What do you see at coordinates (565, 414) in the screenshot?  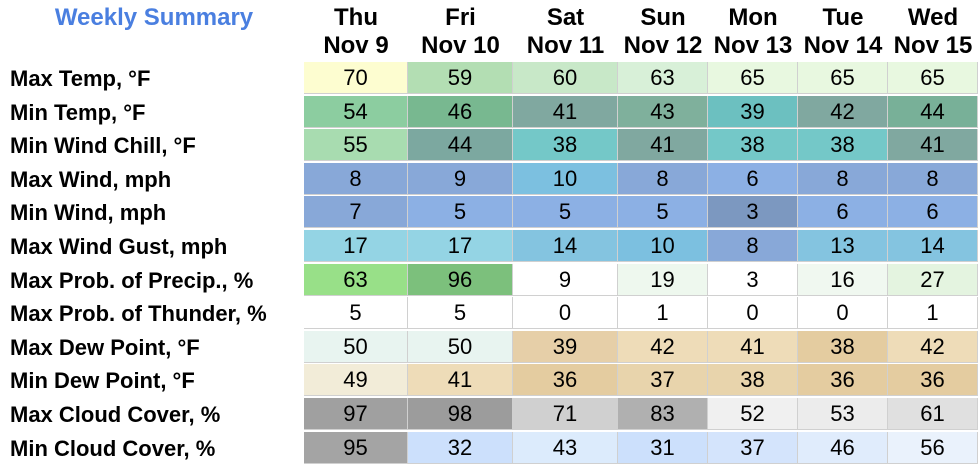 I see `table-cell: 71` at bounding box center [565, 414].